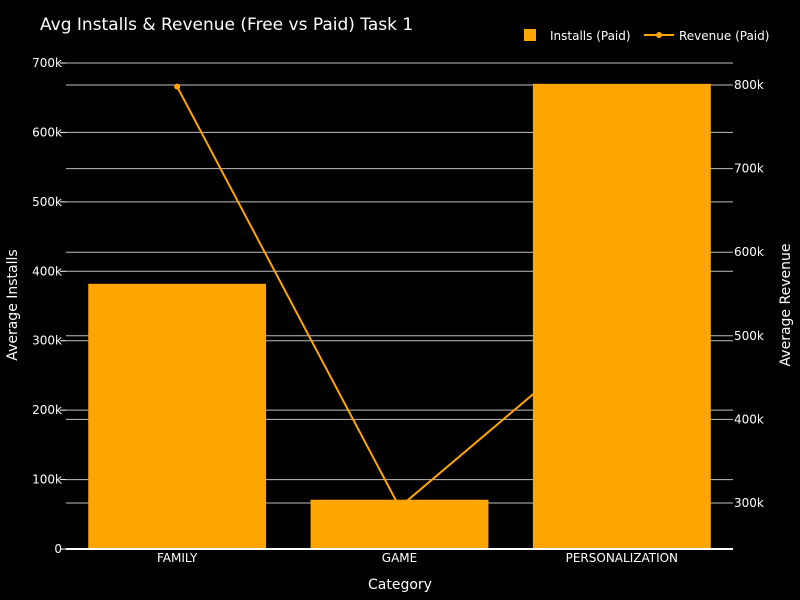 Image resolution: width=800 pixels, height=600 pixels. What do you see at coordinates (47, 341) in the screenshot?
I see `y-tick-label: 300k` at bounding box center [47, 341].